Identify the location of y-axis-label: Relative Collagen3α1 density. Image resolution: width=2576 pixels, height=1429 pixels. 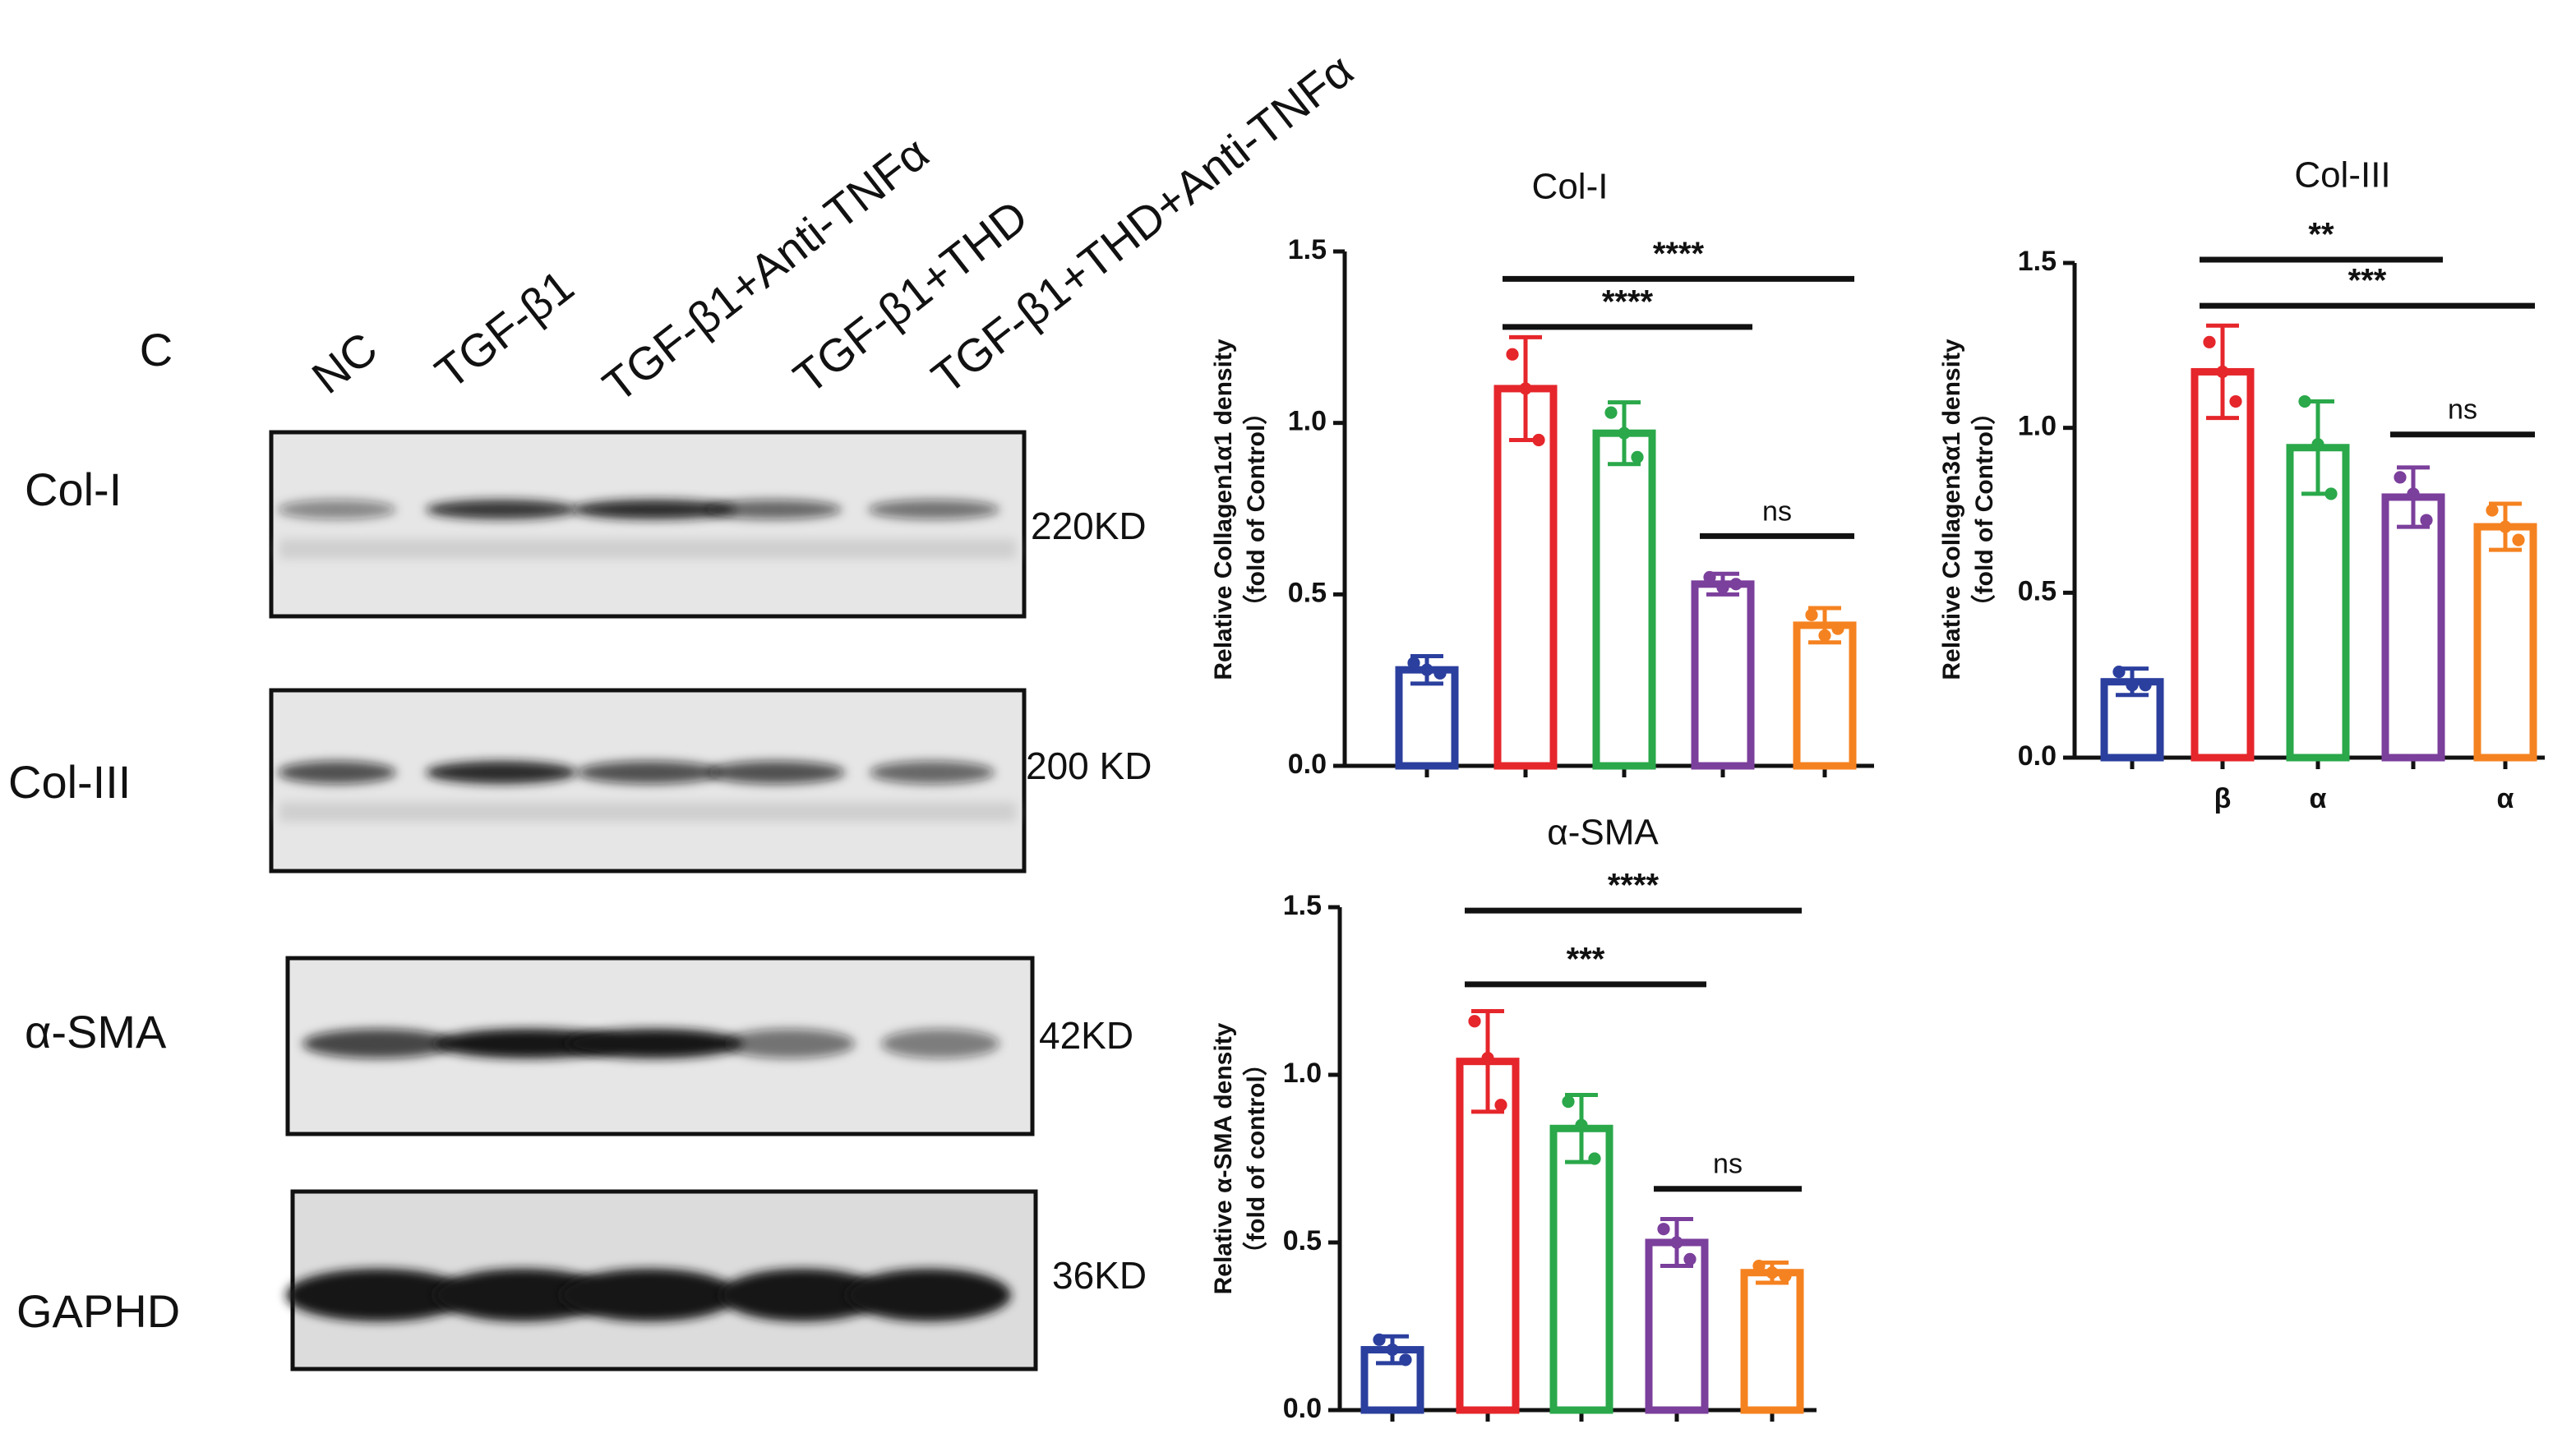
(1952, 509).